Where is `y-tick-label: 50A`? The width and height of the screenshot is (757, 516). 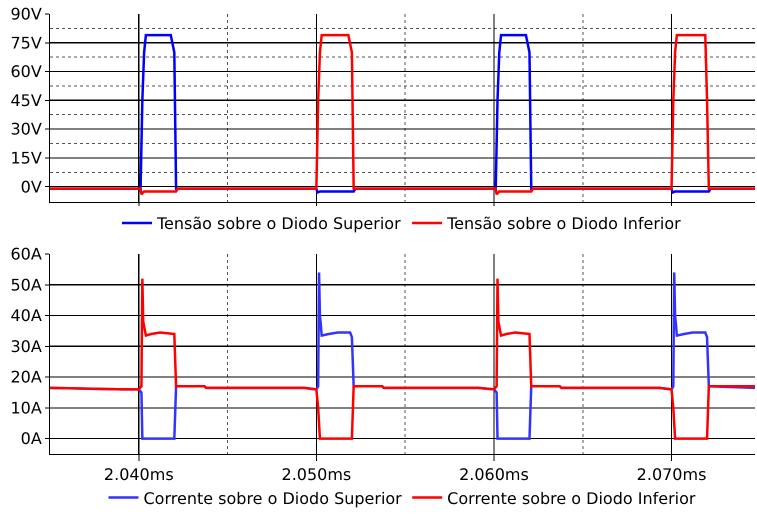 y-tick-label: 50A is located at coordinates (26, 284).